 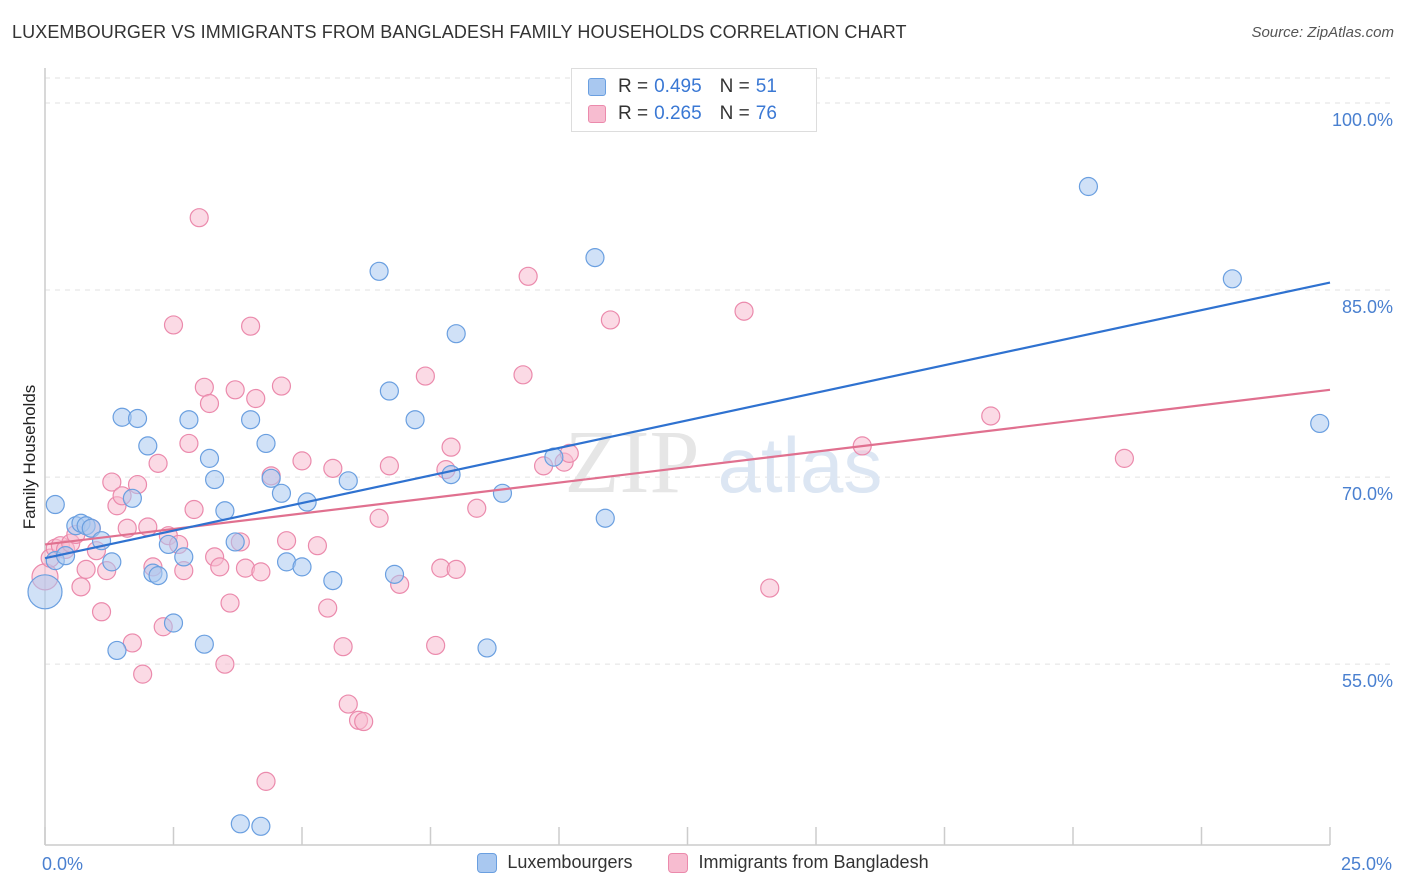 What do you see at coordinates (813, 862) in the screenshot?
I see `legend-label-bangladesh: Immigrants from Bangladesh` at bounding box center [813, 862].